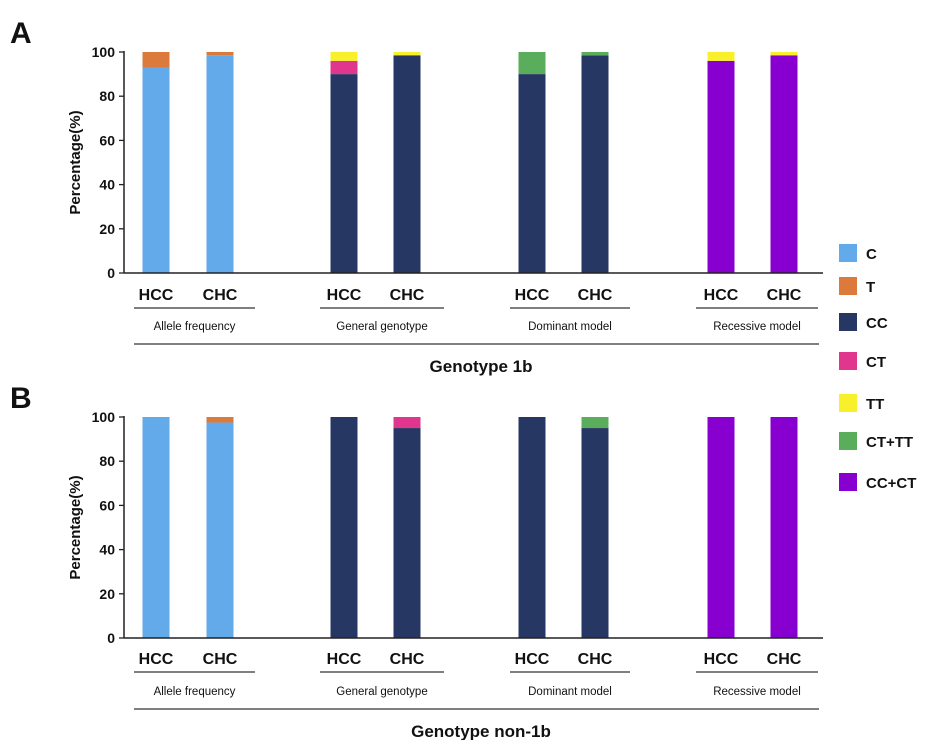 The height and width of the screenshot is (745, 951). I want to click on panel-label: A, so click(21, 33).